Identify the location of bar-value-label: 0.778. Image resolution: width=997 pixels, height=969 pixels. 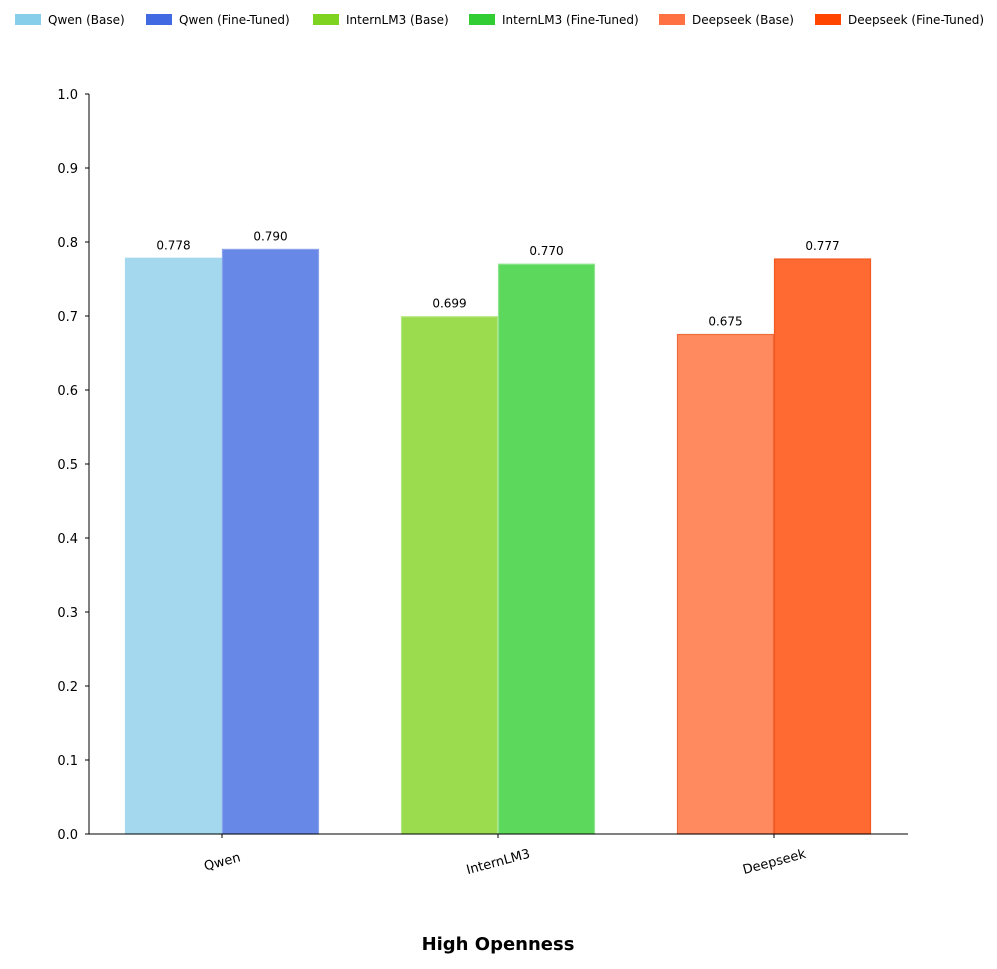
(173, 245).